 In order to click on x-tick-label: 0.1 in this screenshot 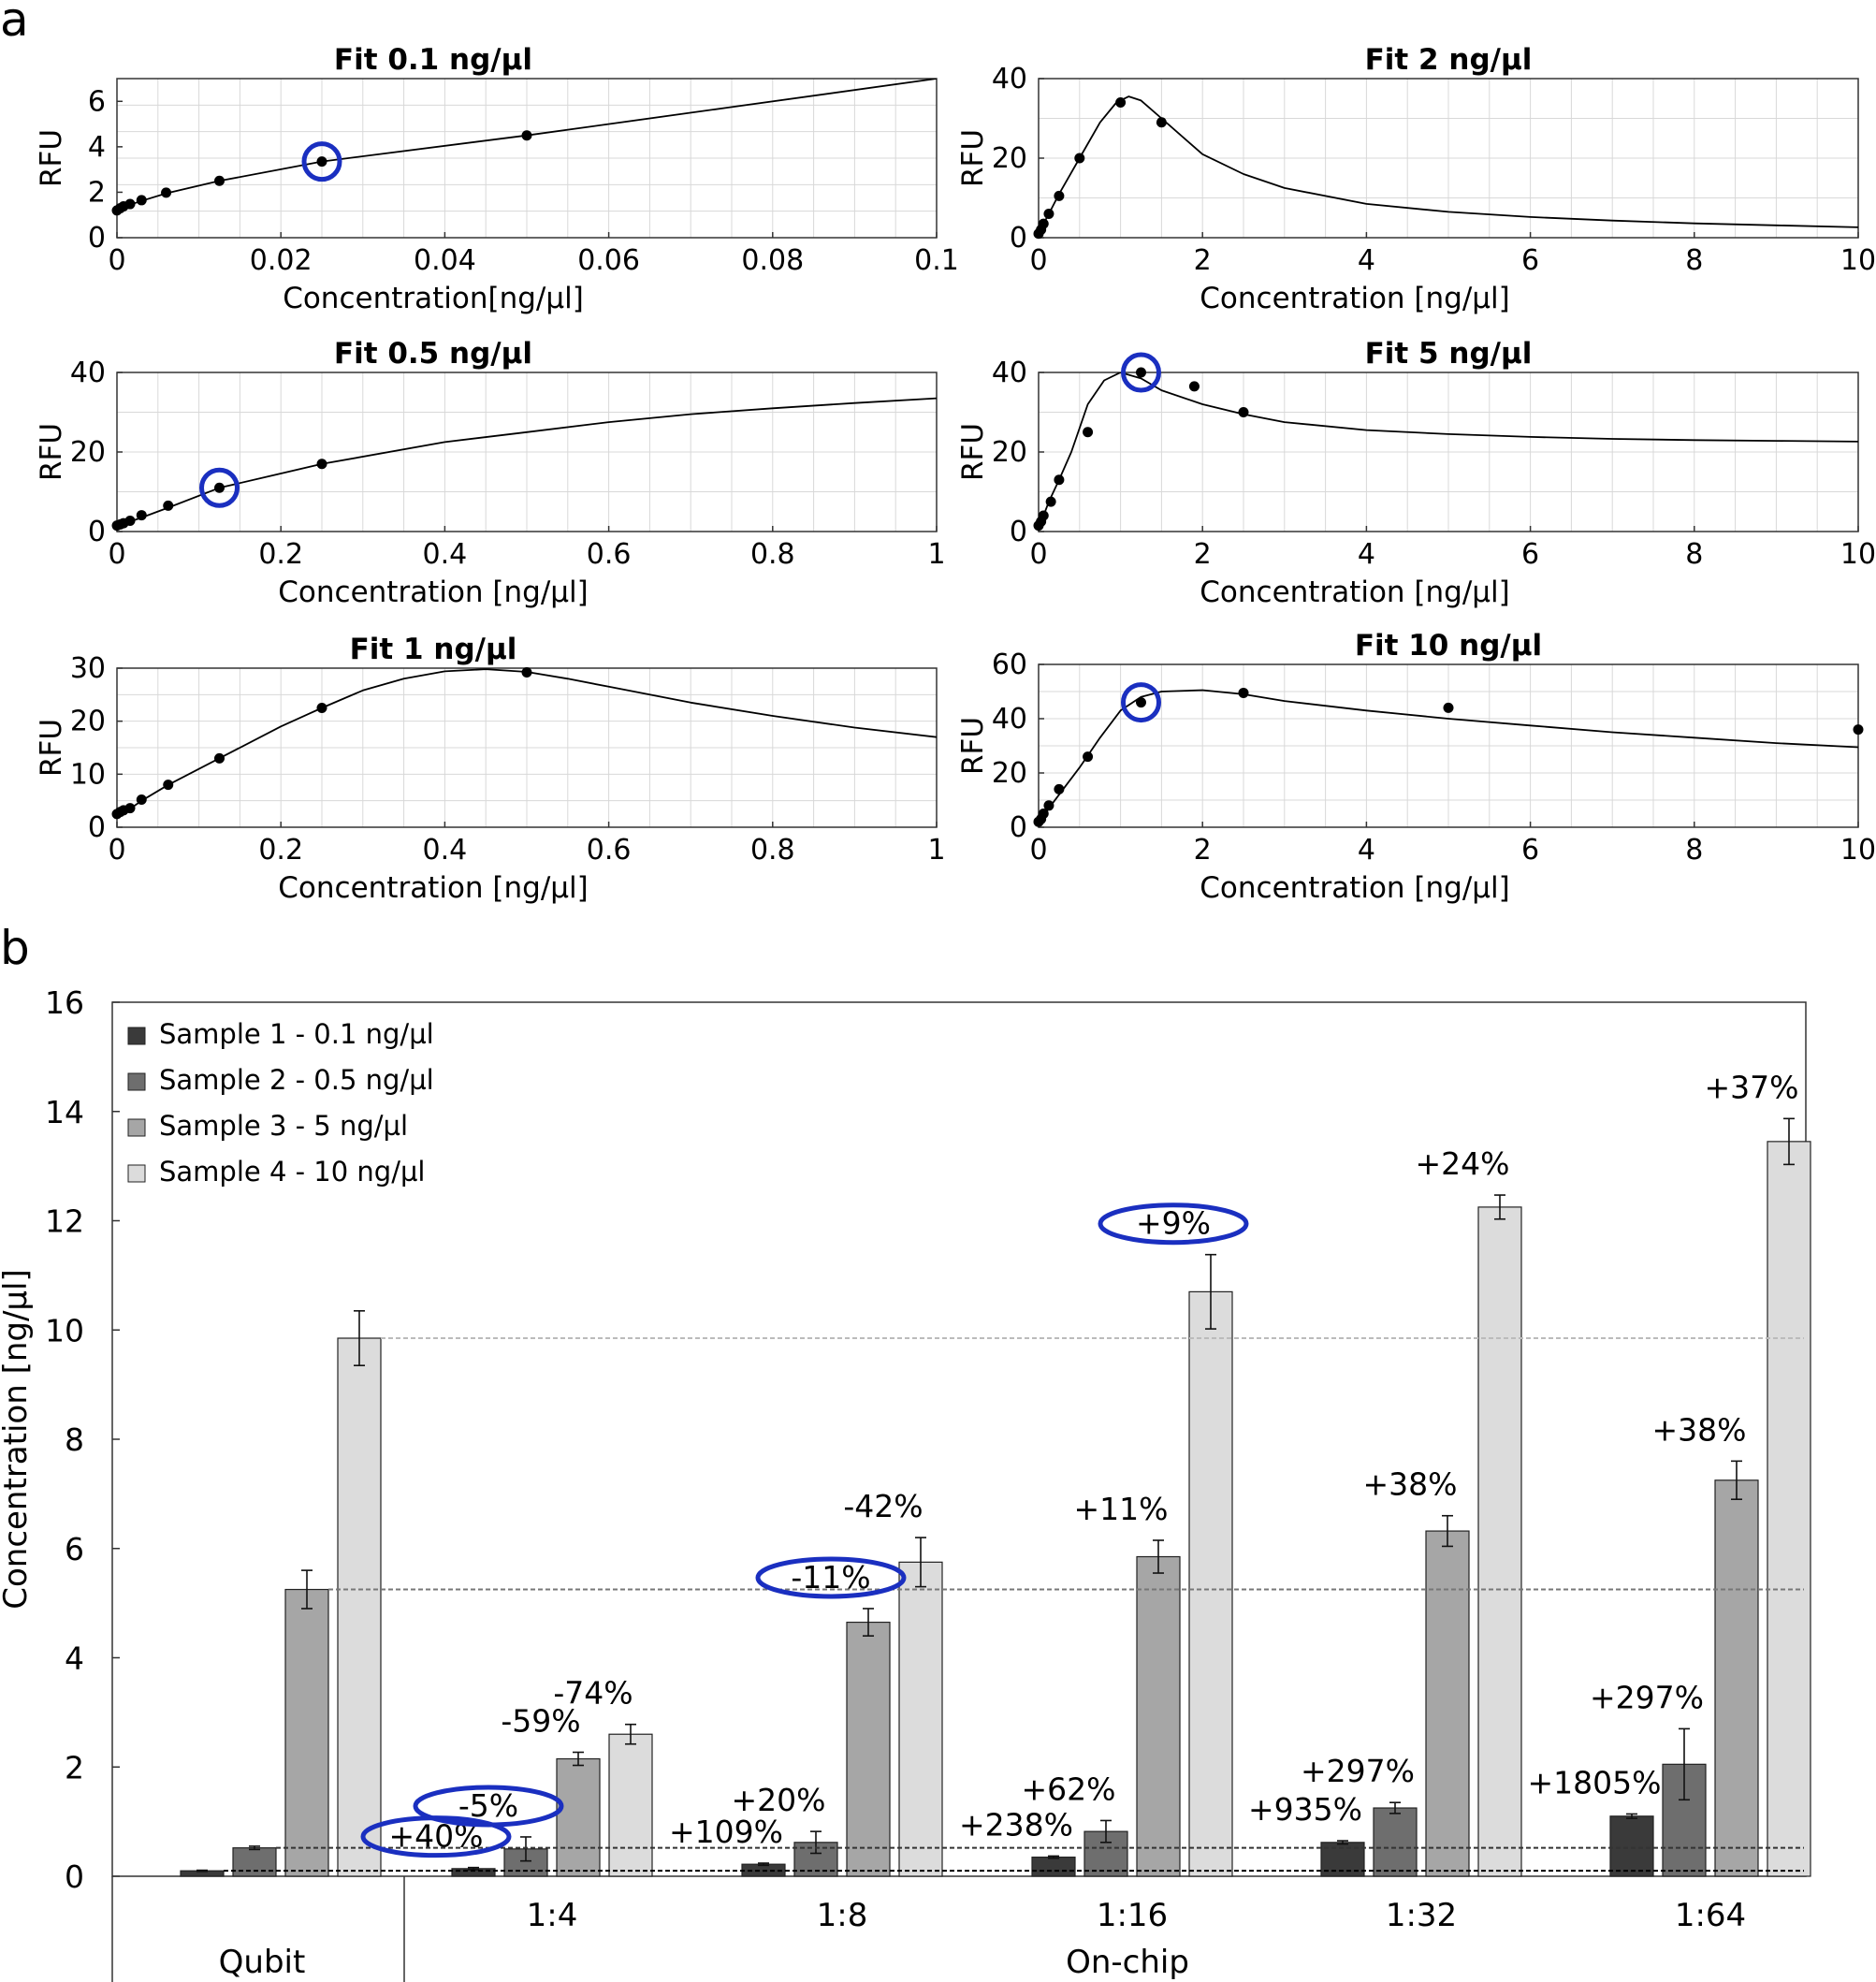, I will do `click(936, 260)`.